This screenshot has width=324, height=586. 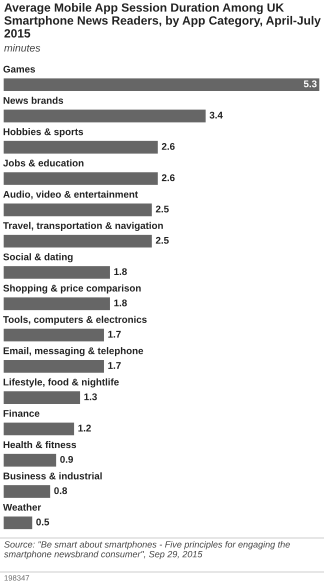 I want to click on data-label: 0.9, so click(x=66, y=459).